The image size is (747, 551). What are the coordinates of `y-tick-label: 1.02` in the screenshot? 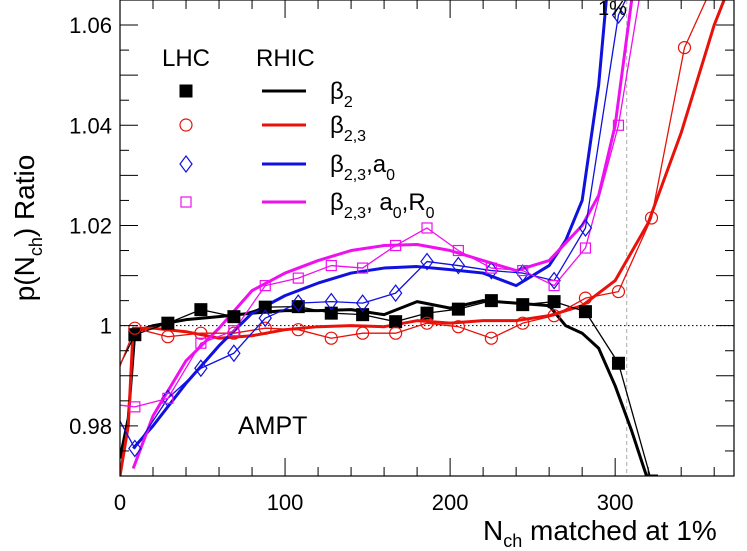 It's located at (90, 225).